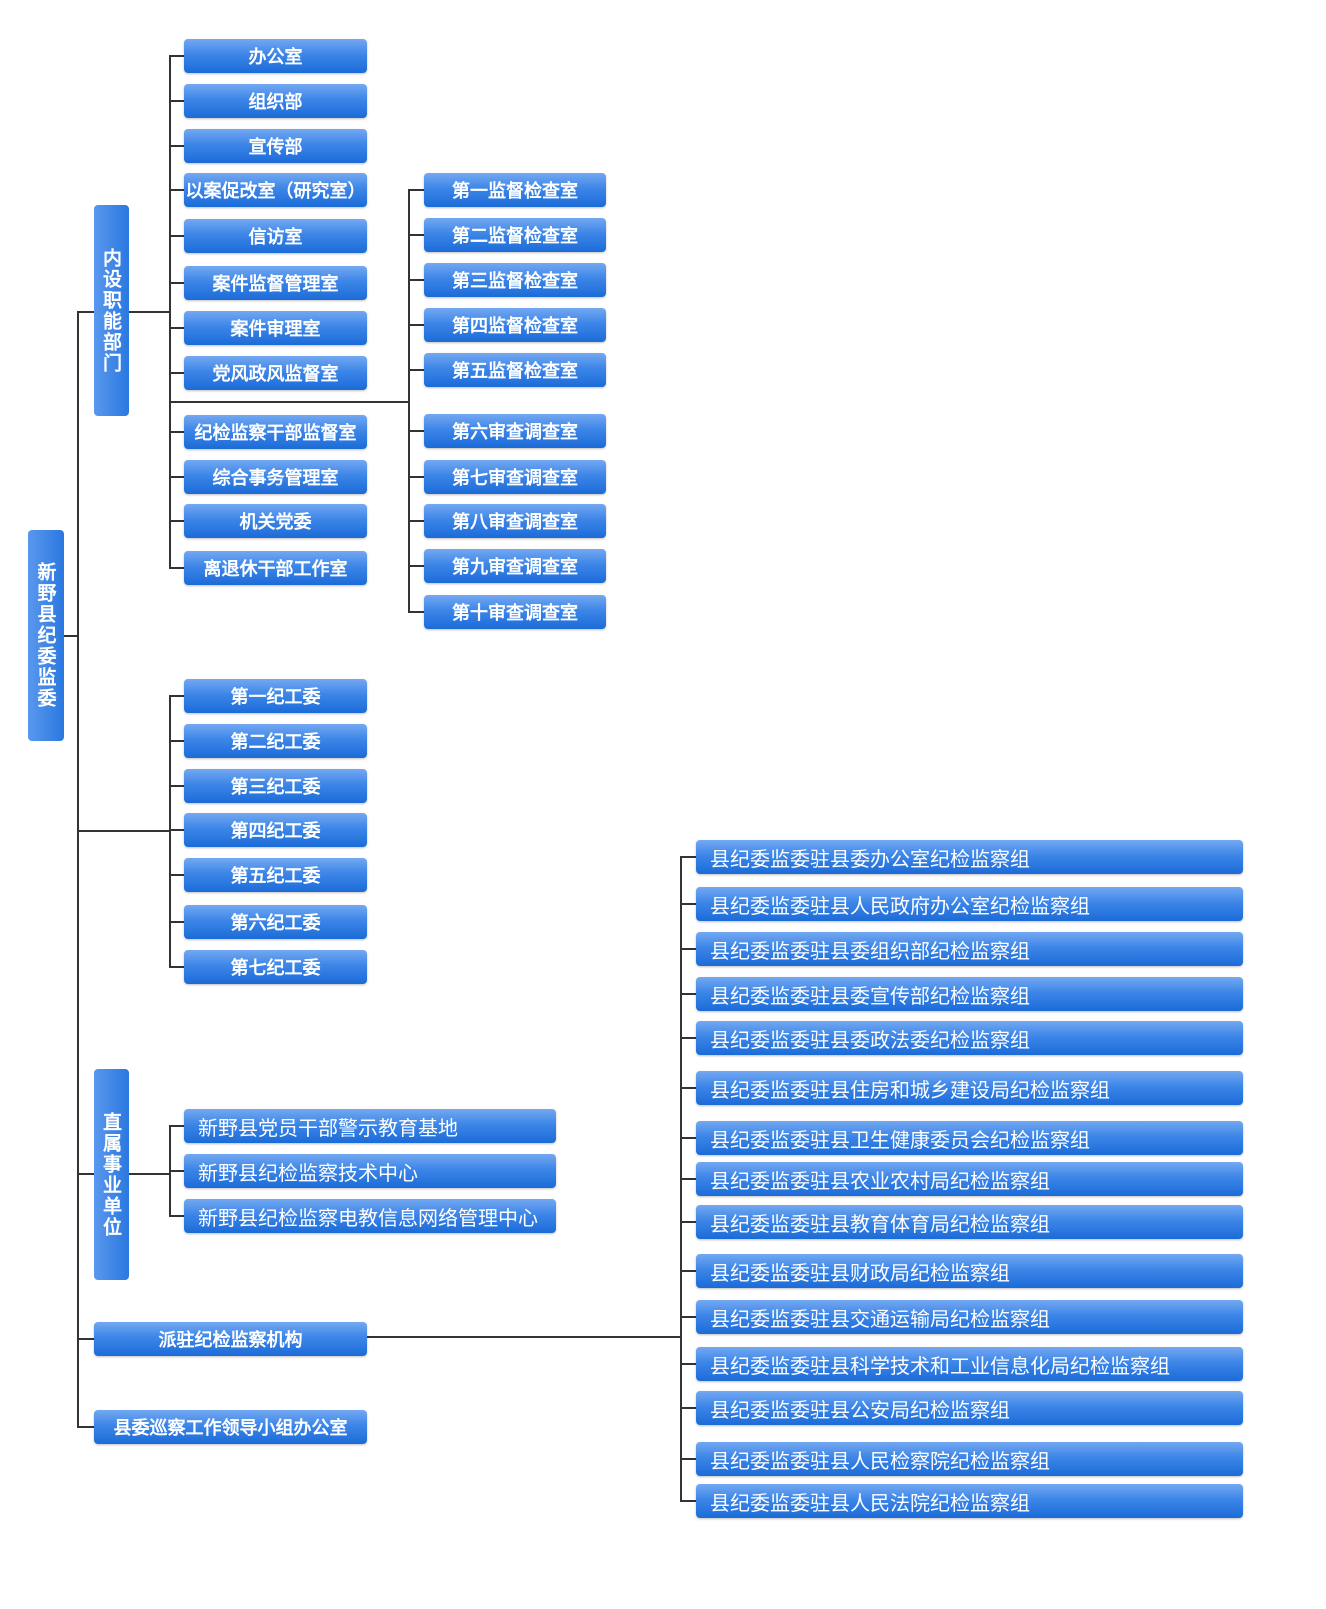 The width and height of the screenshot is (1326, 1609). What do you see at coordinates (275, 696) in the screenshot?
I see `committee-box: 第一纪工委` at bounding box center [275, 696].